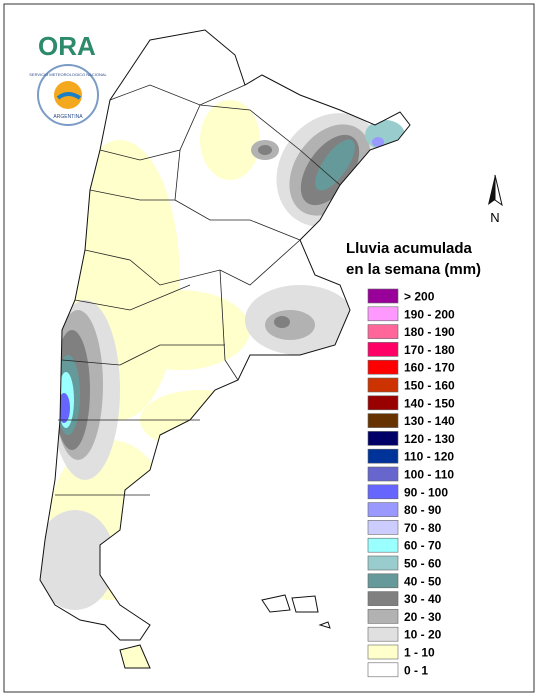 The image size is (538, 696). Describe the element at coordinates (429, 421) in the screenshot. I see `legend-label: 130 - 140` at that location.